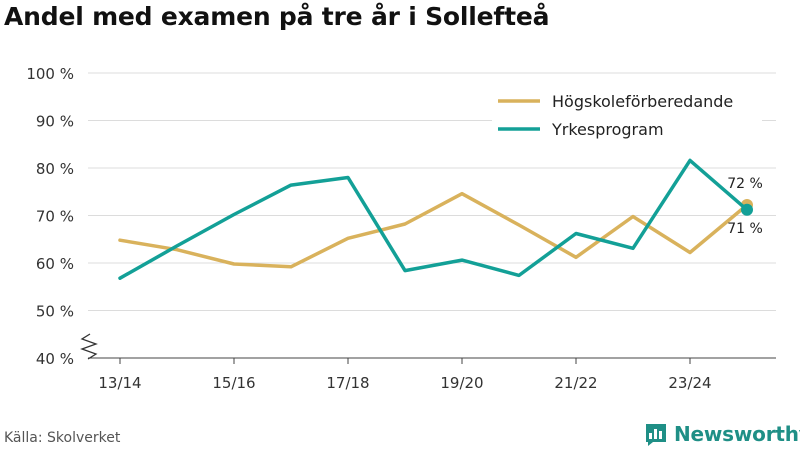 Image resolution: width=800 pixels, height=450 pixels. Describe the element at coordinates (745, 229) in the screenshot. I see `end-value-label-1: 71 %` at that location.